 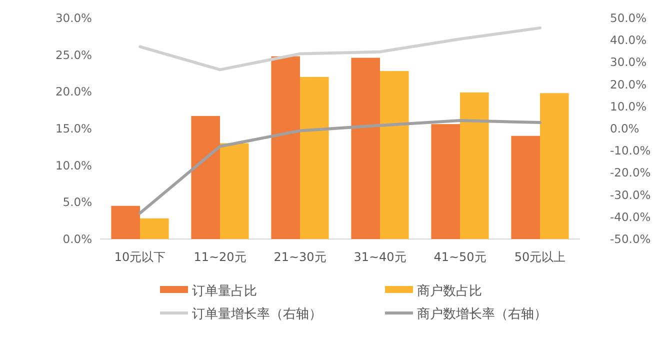 What do you see at coordinates (257, 314) in the screenshot?
I see `legend-label: 订单量增长率（右轴）` at bounding box center [257, 314].